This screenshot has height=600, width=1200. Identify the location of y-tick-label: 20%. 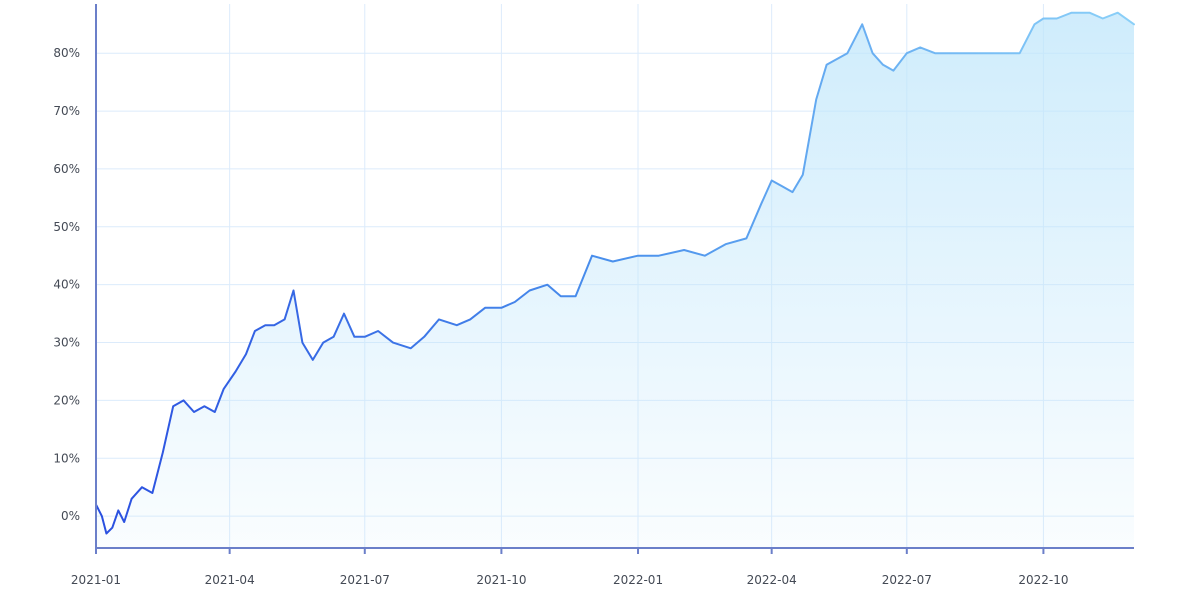
(66, 400).